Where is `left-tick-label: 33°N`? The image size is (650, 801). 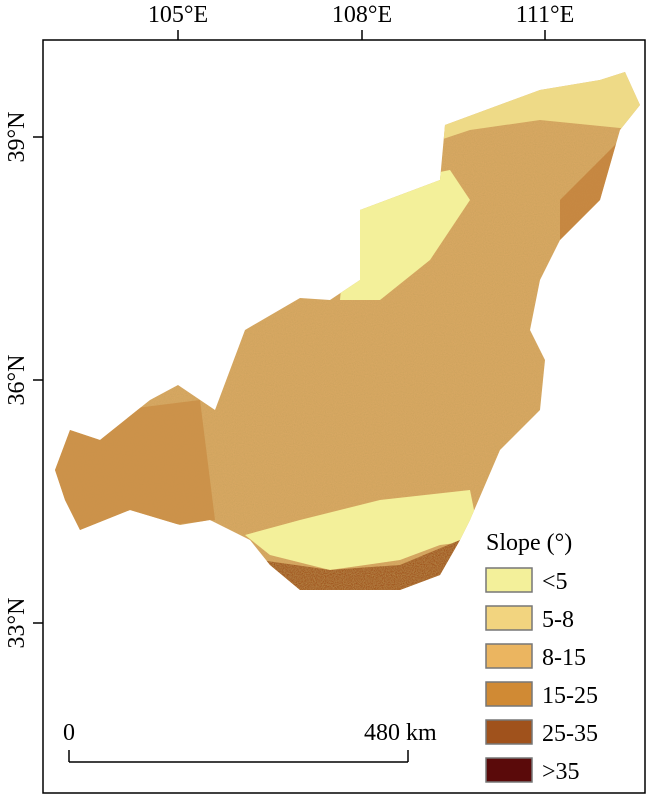
left-tick-label: 33°N is located at coordinates (17, 623).